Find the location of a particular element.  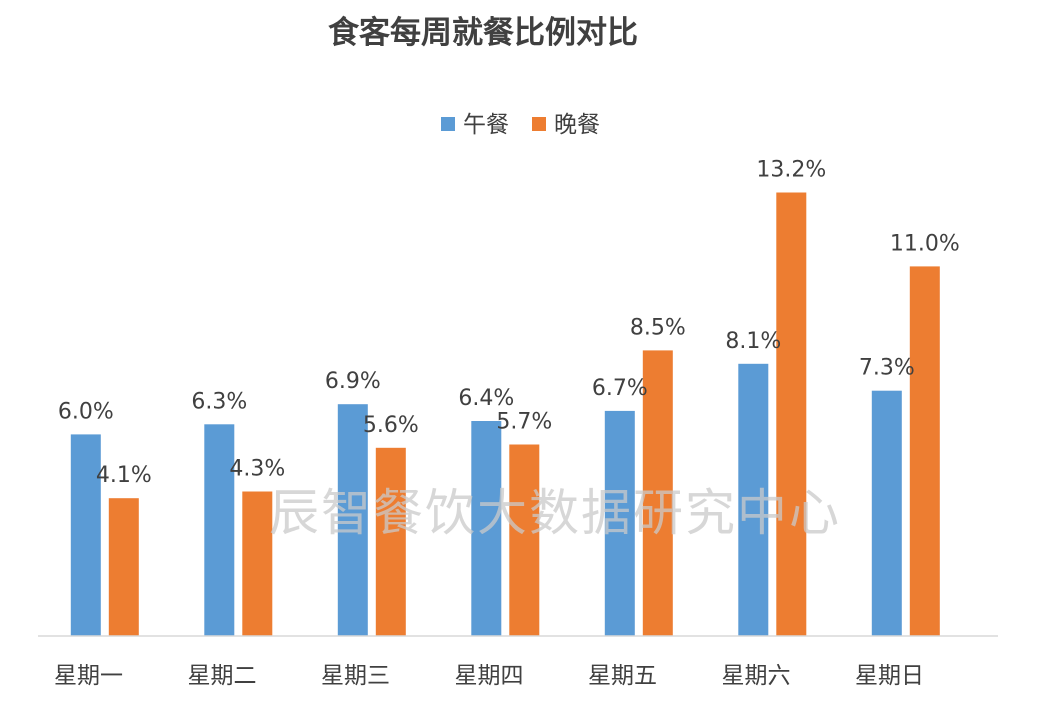

data-label-dinner-6: 13.2% is located at coordinates (791, 170).